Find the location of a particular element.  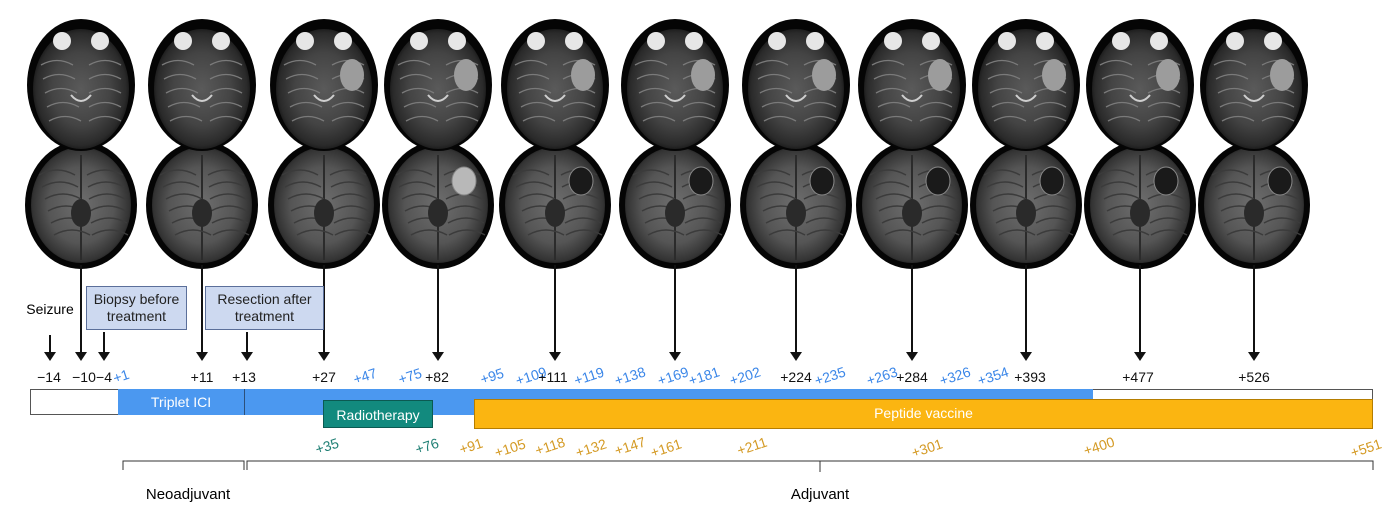

top-day-label: −14 is located at coordinates (49, 377).